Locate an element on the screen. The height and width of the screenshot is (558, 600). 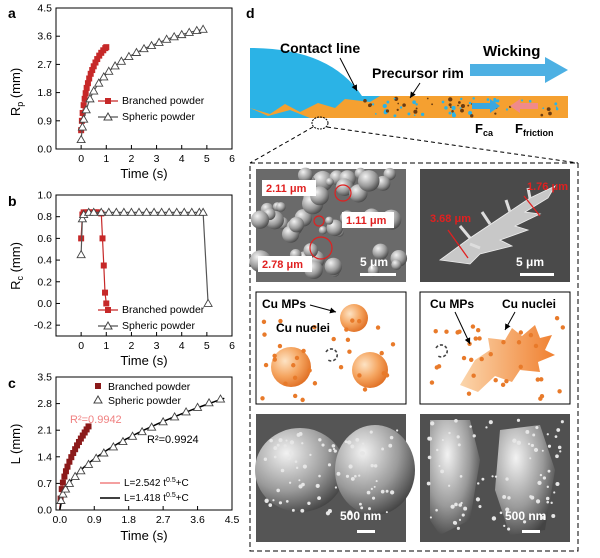
sem-zoom-branched: 500 nm is located at coordinates (495, 478).